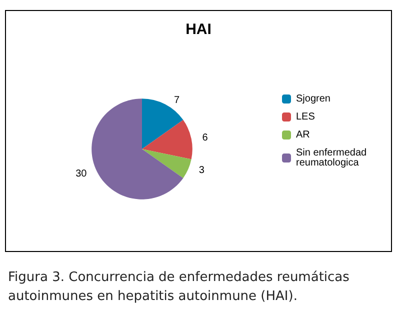  What do you see at coordinates (303, 135) in the screenshot?
I see `legend-label: AR` at bounding box center [303, 135].